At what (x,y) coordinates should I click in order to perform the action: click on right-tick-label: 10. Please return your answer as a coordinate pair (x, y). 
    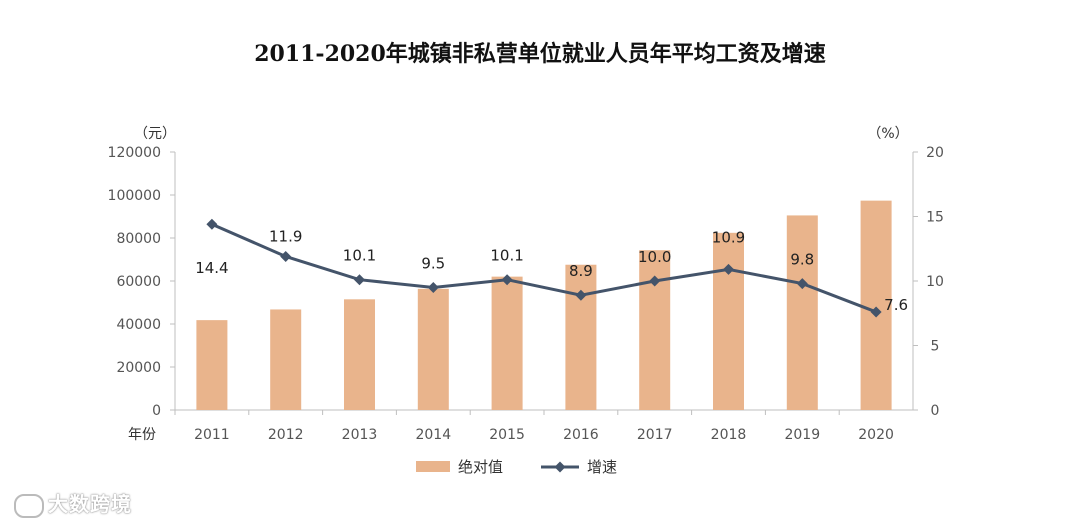
    Looking at the image, I should click on (935, 282).